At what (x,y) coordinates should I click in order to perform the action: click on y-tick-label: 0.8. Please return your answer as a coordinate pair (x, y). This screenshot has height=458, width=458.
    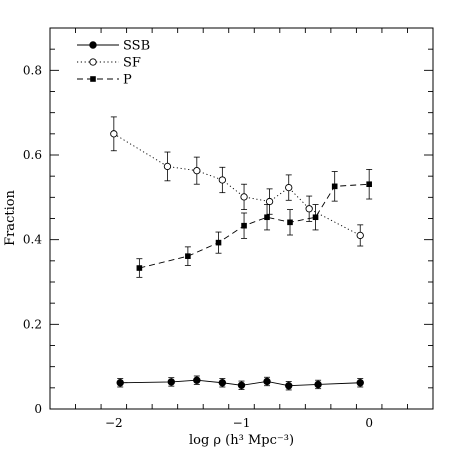
    Looking at the image, I should click on (32, 70).